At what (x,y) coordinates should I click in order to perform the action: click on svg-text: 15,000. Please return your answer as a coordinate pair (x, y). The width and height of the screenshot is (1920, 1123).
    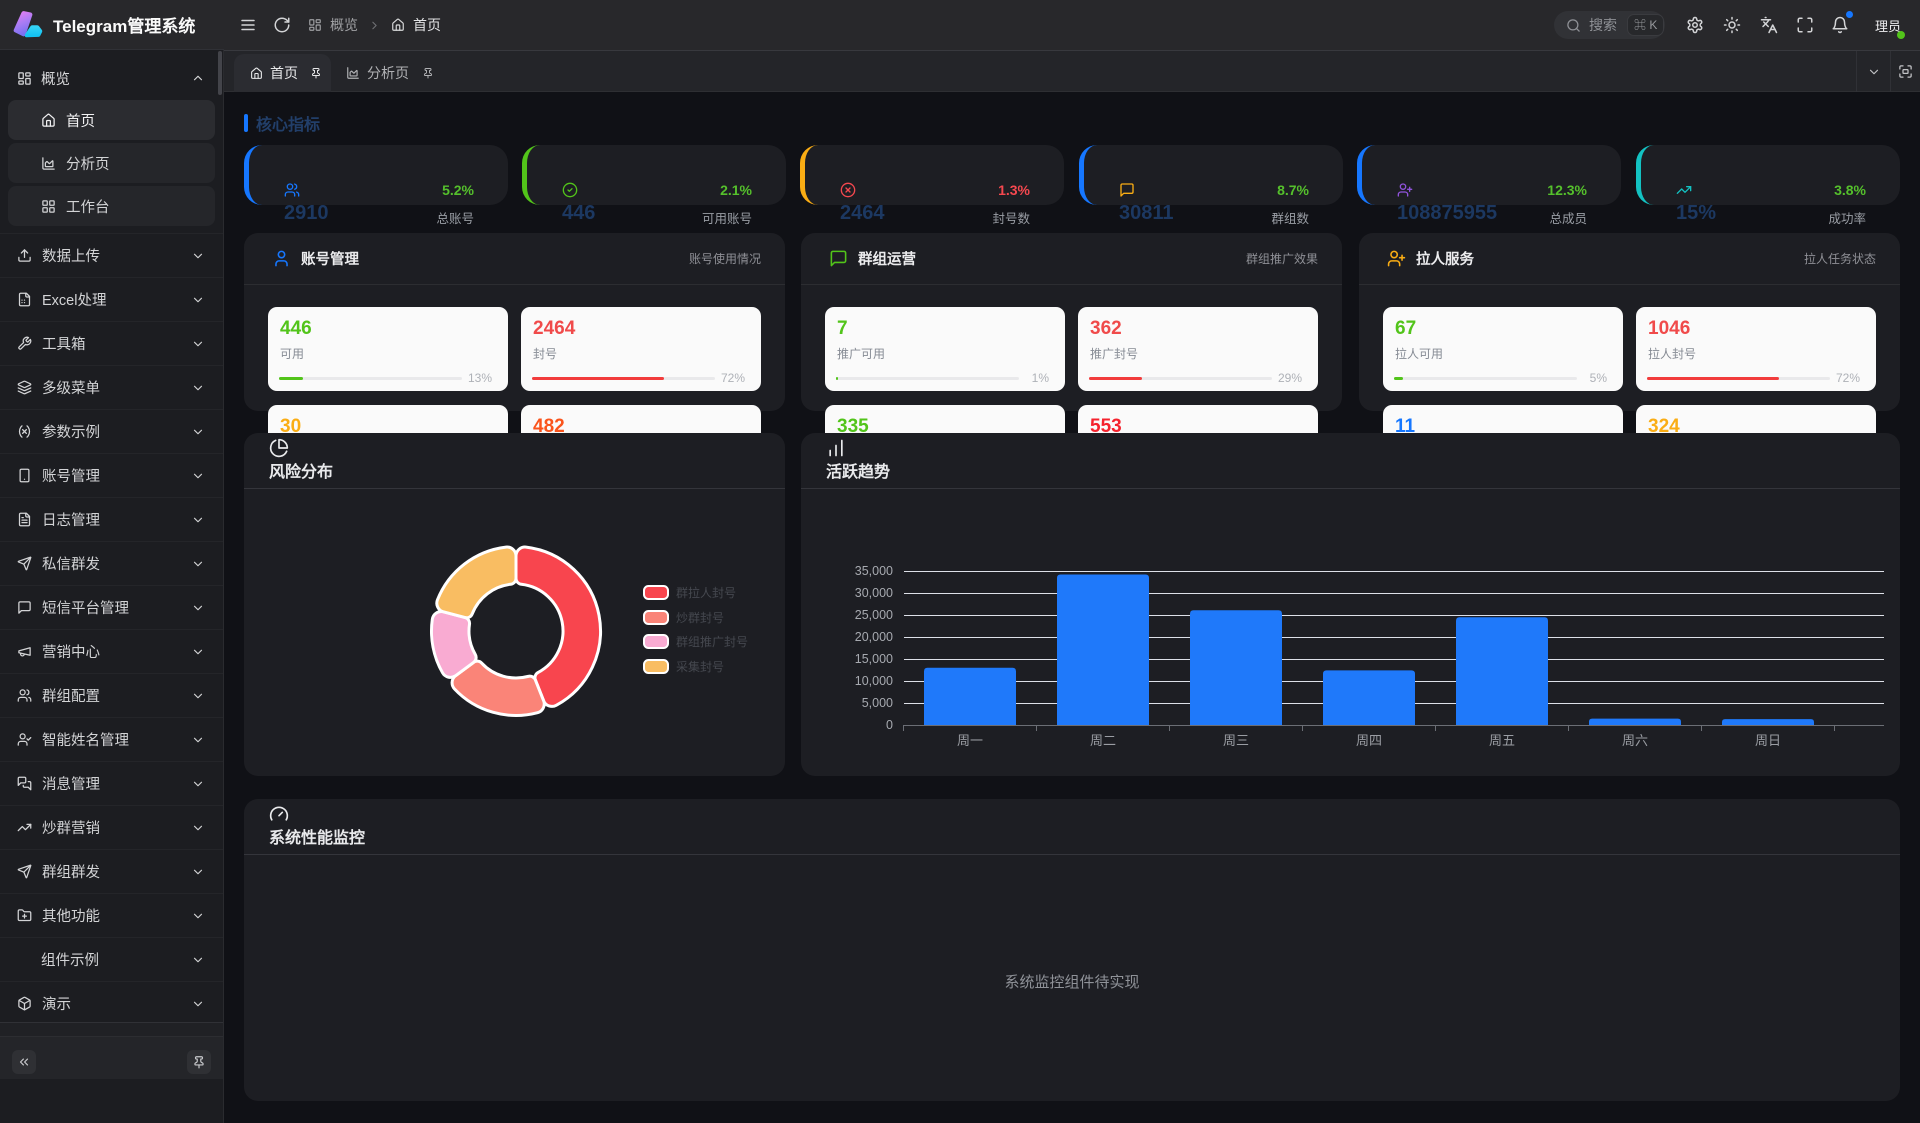
    Looking at the image, I should click on (874, 659).